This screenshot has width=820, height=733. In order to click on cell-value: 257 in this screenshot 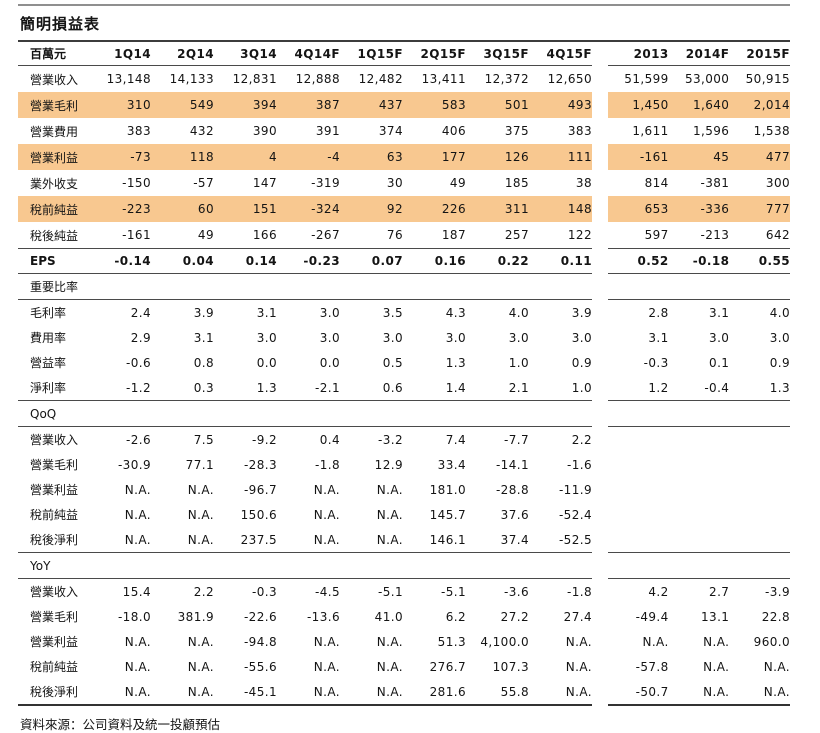, I will do `click(516, 235)`.